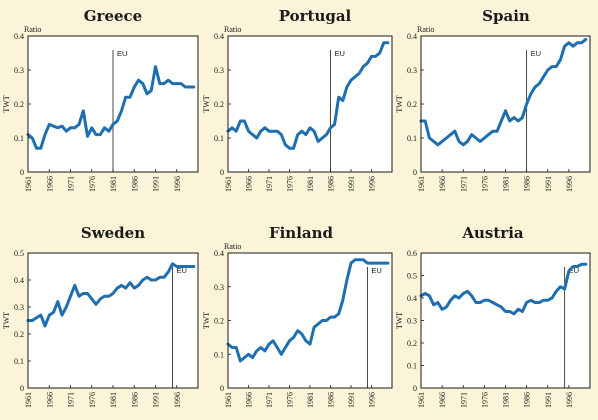 The width and height of the screenshot is (598, 420). What do you see at coordinates (301, 233) in the screenshot?
I see `chart-title: Finland` at bounding box center [301, 233].